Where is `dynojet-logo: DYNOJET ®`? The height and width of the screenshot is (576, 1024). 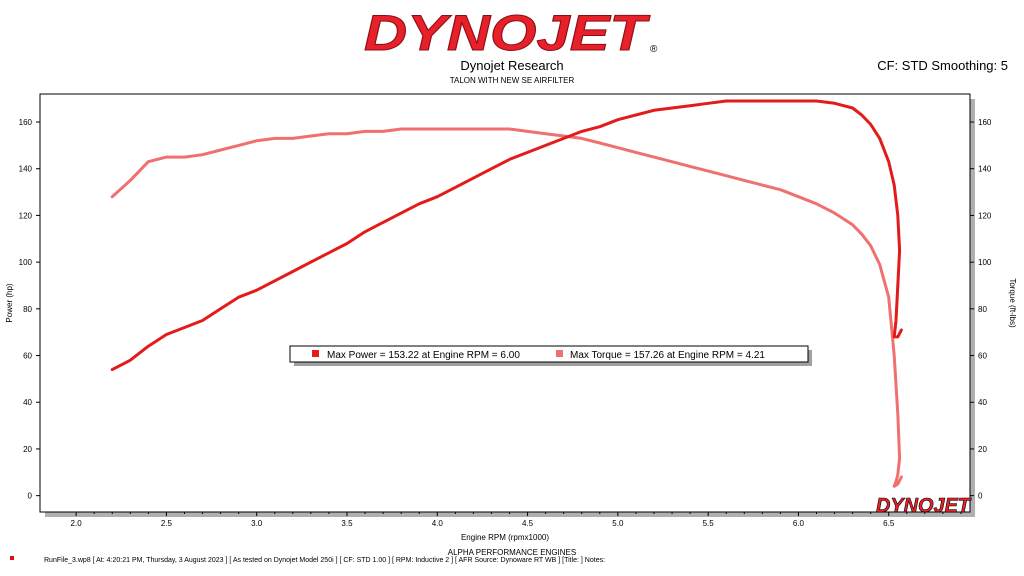 dynojet-logo: DYNOJET ® is located at coordinates (511, 32).